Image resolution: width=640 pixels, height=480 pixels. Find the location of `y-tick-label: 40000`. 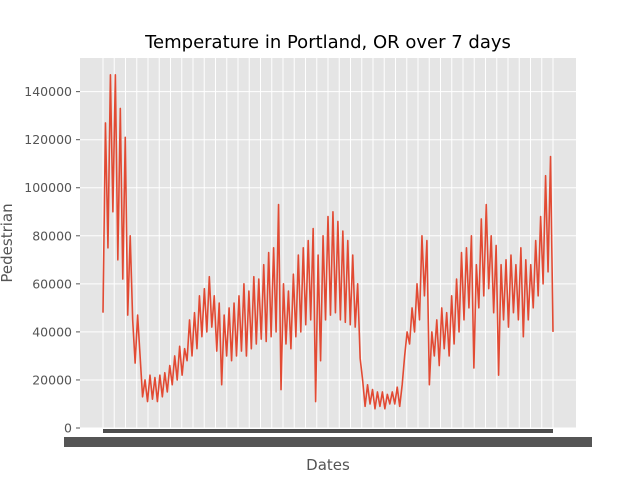

y-tick-label: 40000 is located at coordinates (52, 331).